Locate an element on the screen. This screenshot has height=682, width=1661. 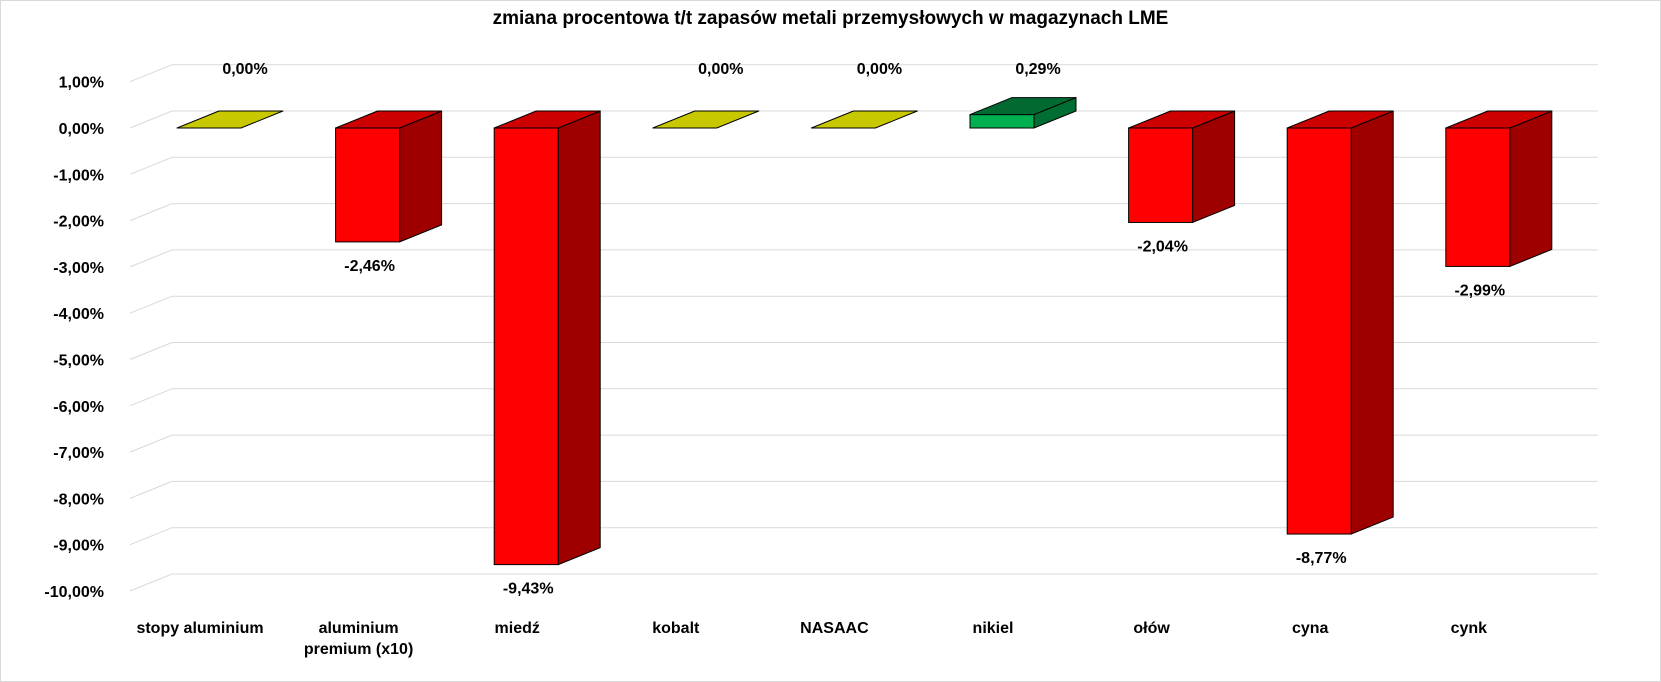
y-tick-label: 0,00% is located at coordinates (81, 129).